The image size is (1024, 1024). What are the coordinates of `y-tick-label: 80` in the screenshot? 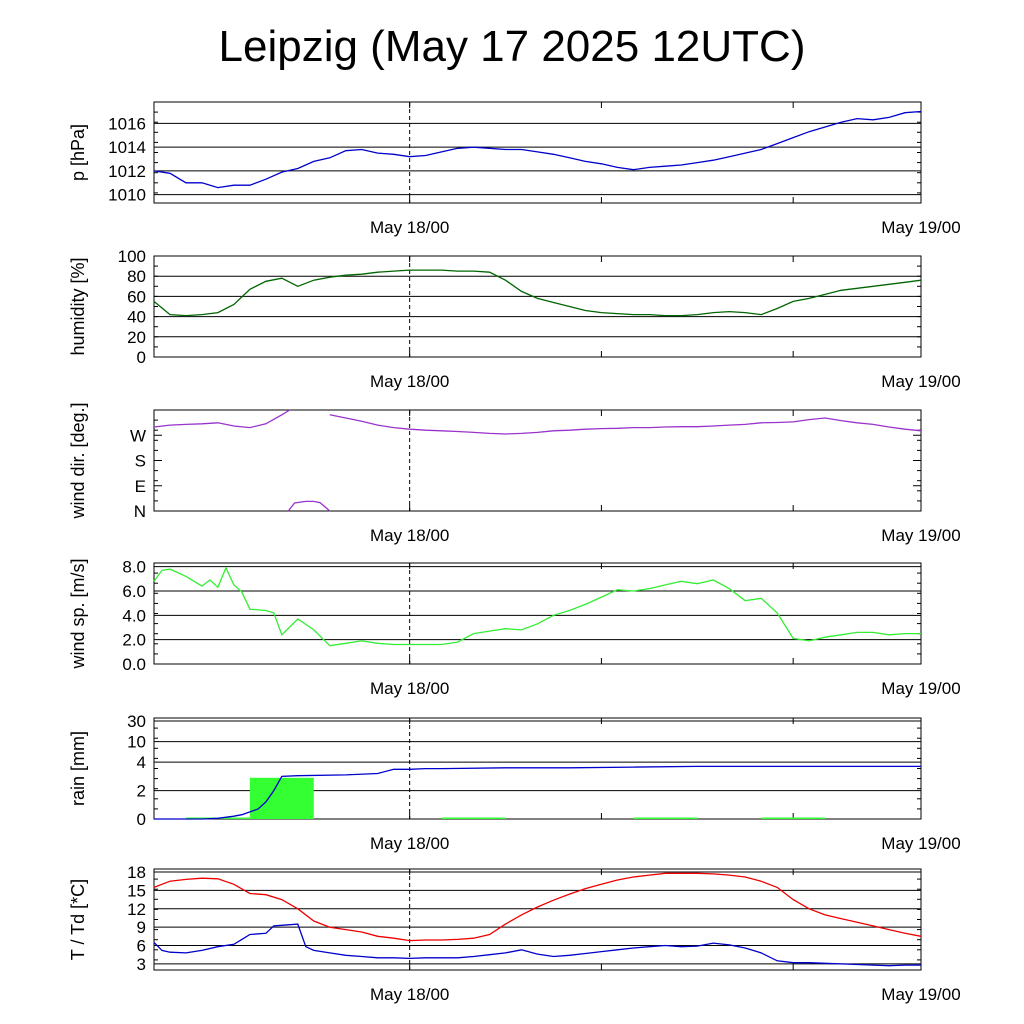 It's located at (136, 276).